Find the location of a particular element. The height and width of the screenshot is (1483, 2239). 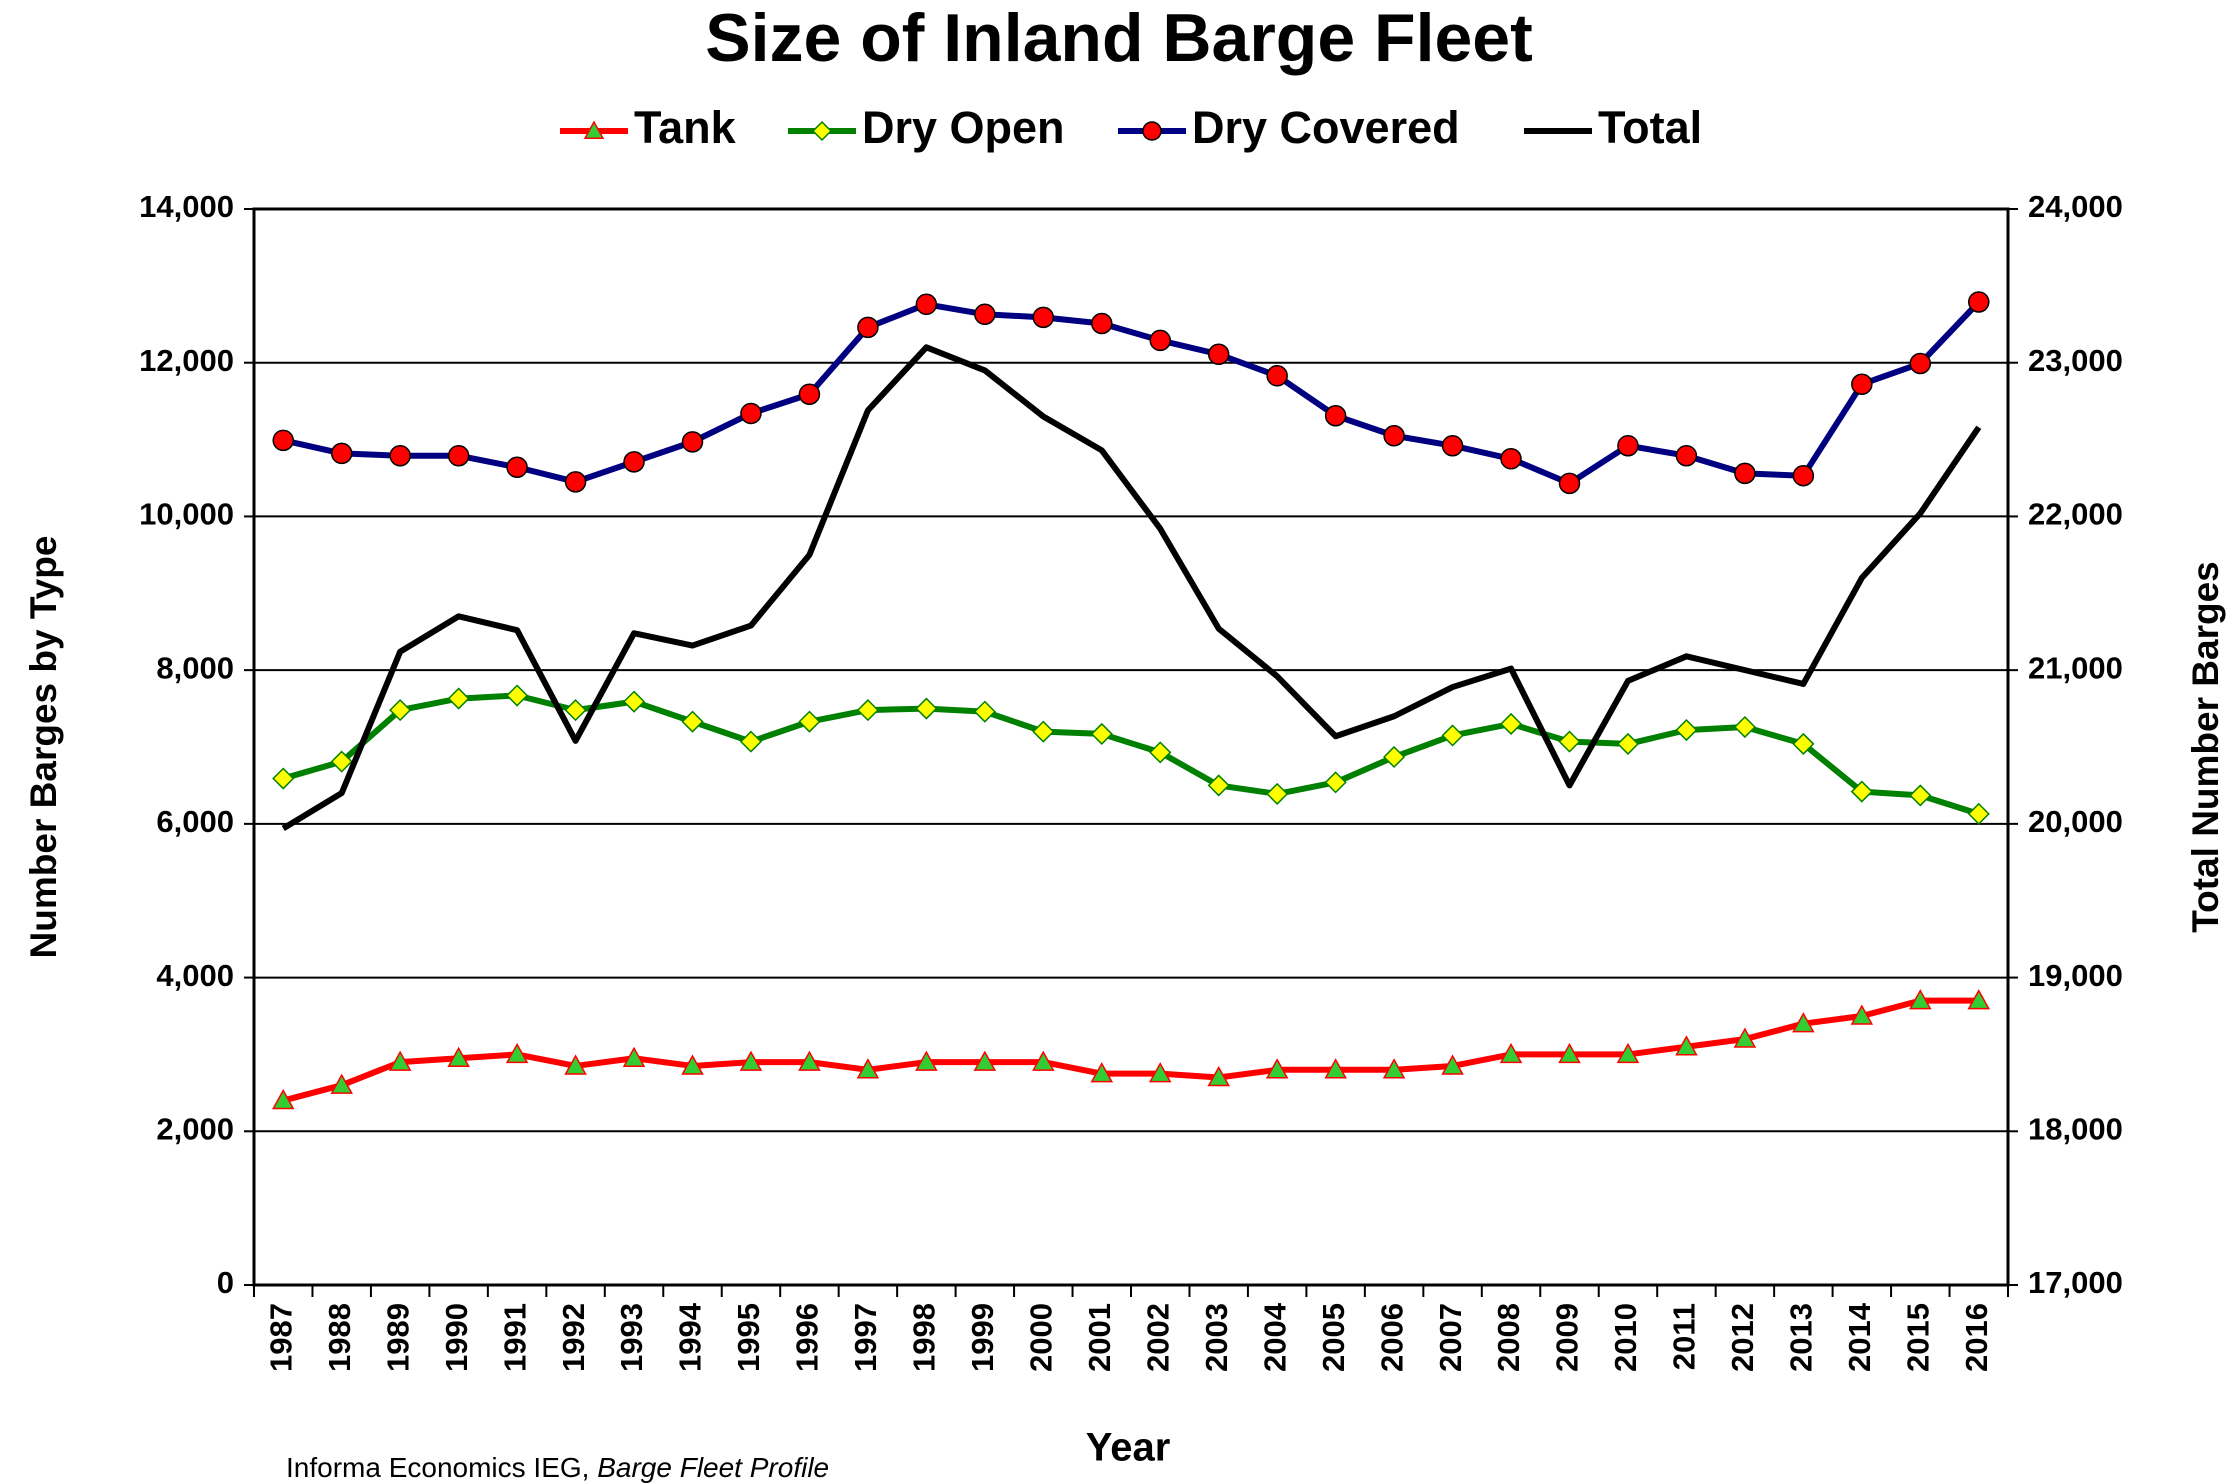

x-tick-label: 1998 is located at coordinates (924, 1337).